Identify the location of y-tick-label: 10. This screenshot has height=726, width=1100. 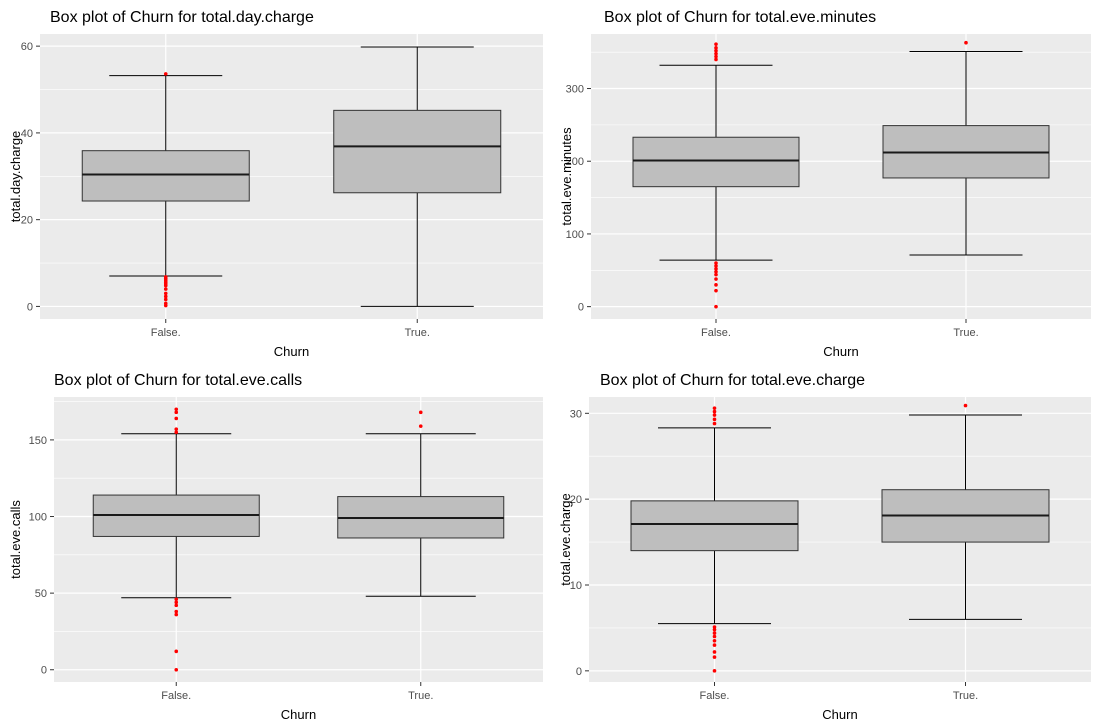
(576, 586).